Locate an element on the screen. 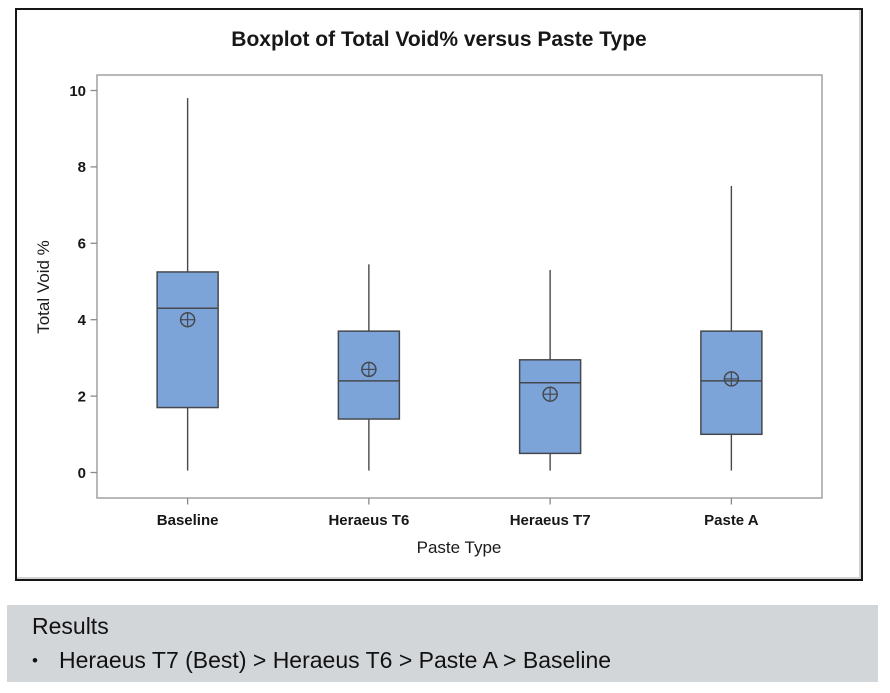  x-category-label: Heraeus T7 is located at coordinates (550, 520).